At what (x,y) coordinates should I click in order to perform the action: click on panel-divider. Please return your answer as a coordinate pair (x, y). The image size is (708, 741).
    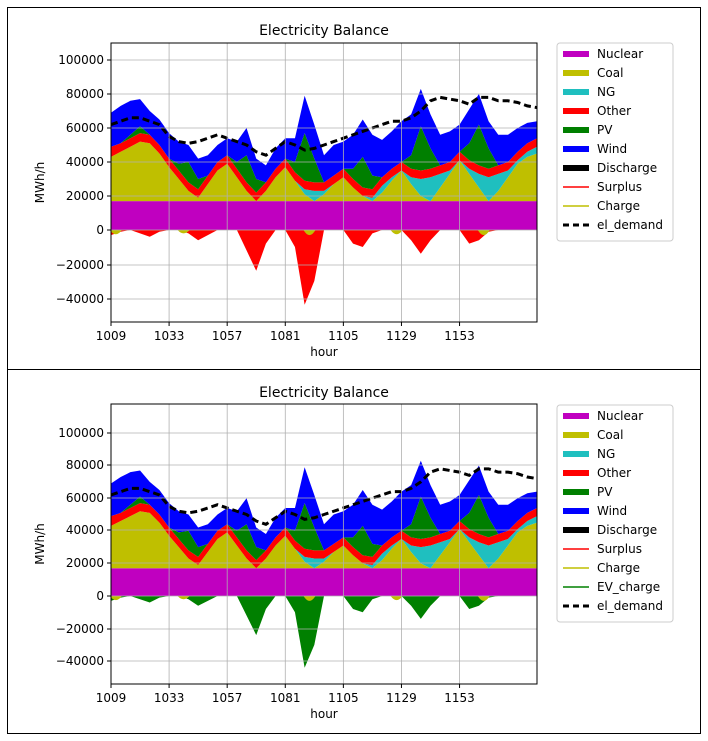
    Looking at the image, I should click on (354, 369).